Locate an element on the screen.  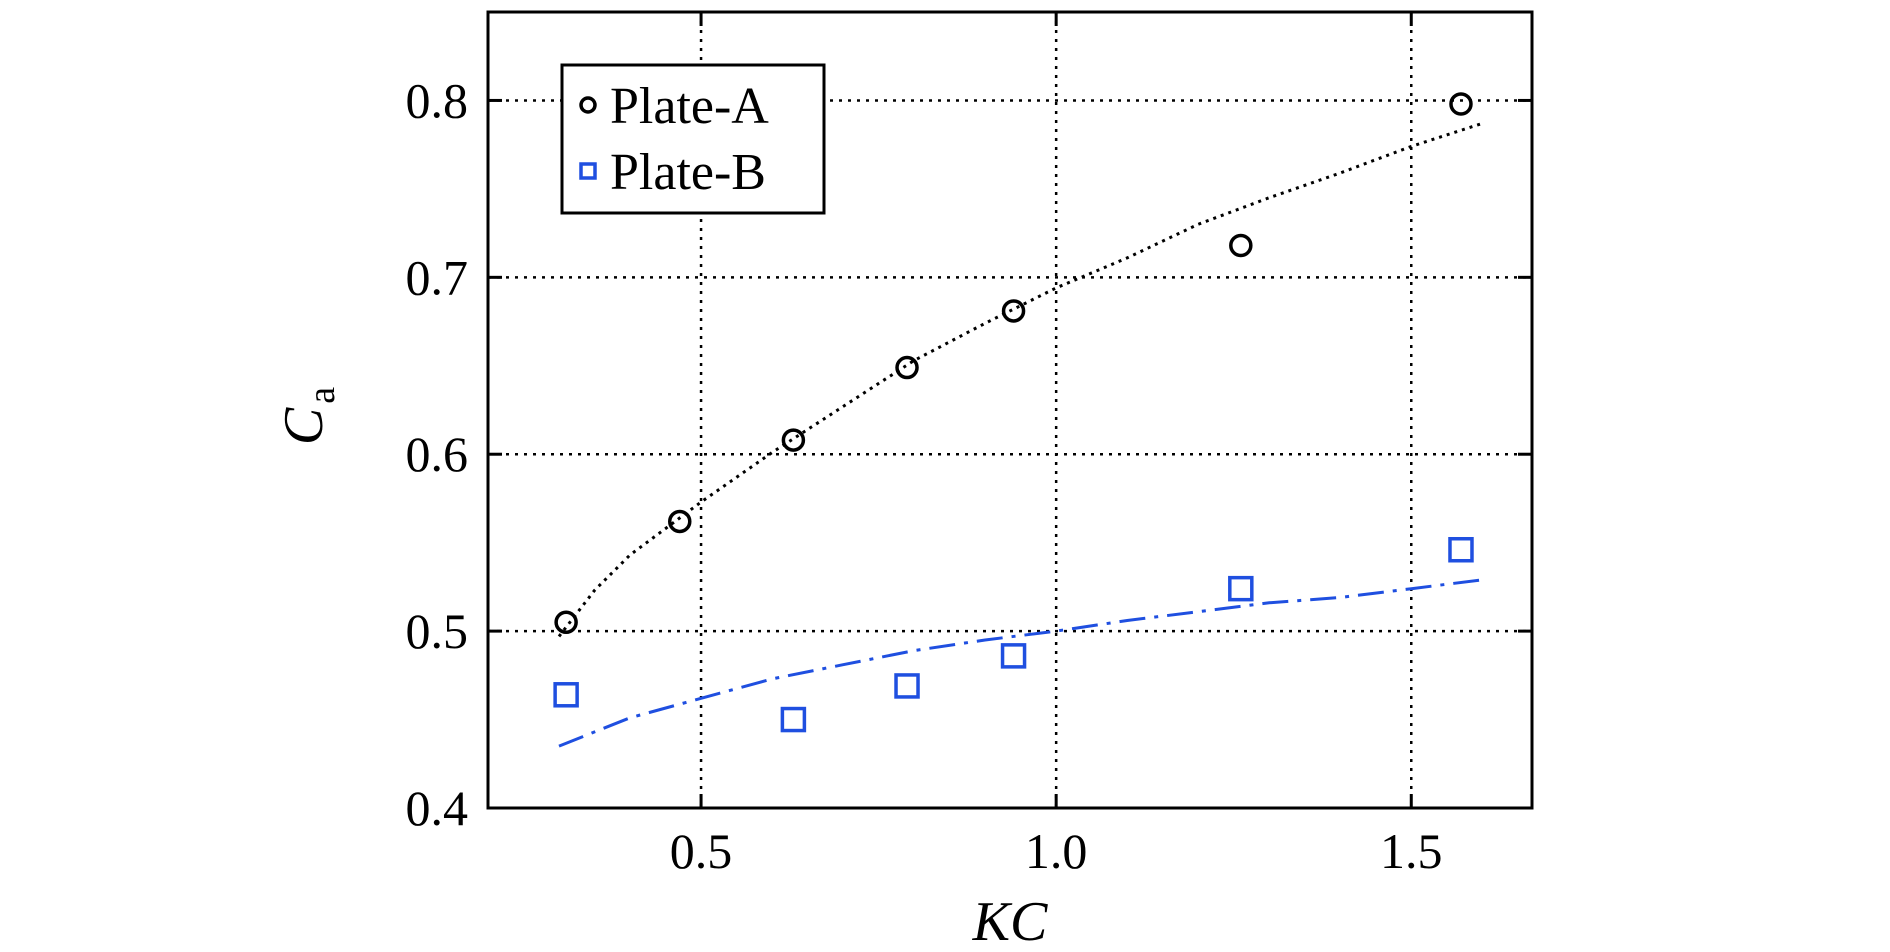
y-tick-label: 0.7 is located at coordinates (437, 277).